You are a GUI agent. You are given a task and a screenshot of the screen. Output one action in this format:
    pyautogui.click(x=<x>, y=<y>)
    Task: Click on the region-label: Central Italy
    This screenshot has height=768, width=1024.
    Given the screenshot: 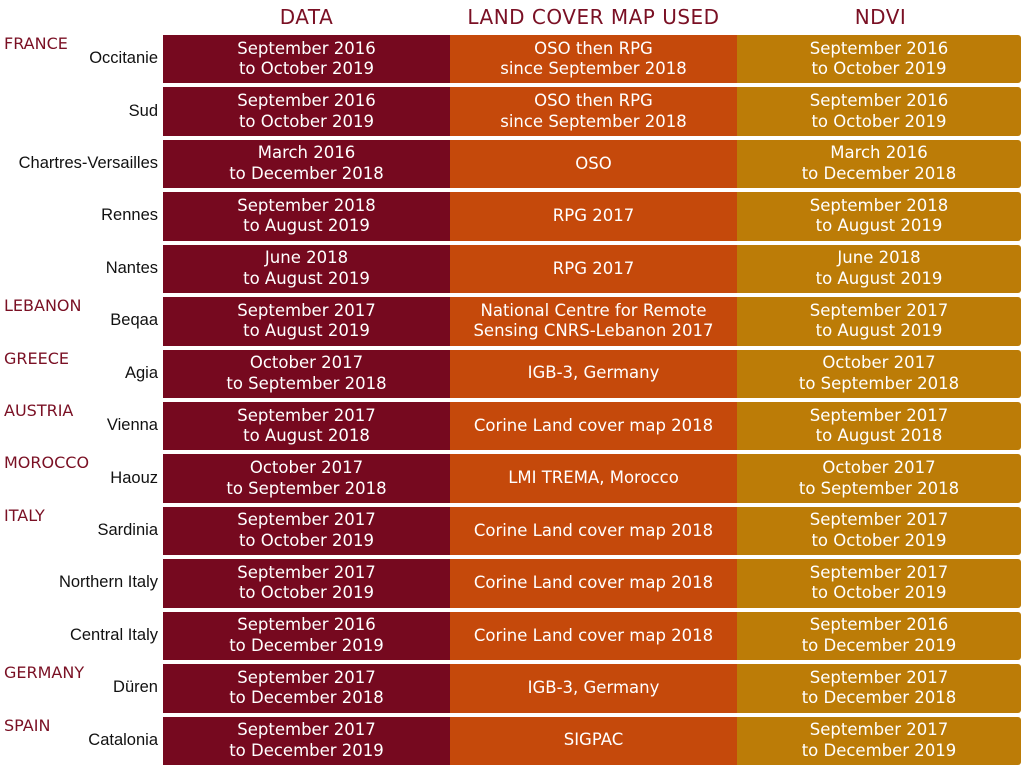 What is the action you would take?
    pyautogui.click(x=113, y=634)
    